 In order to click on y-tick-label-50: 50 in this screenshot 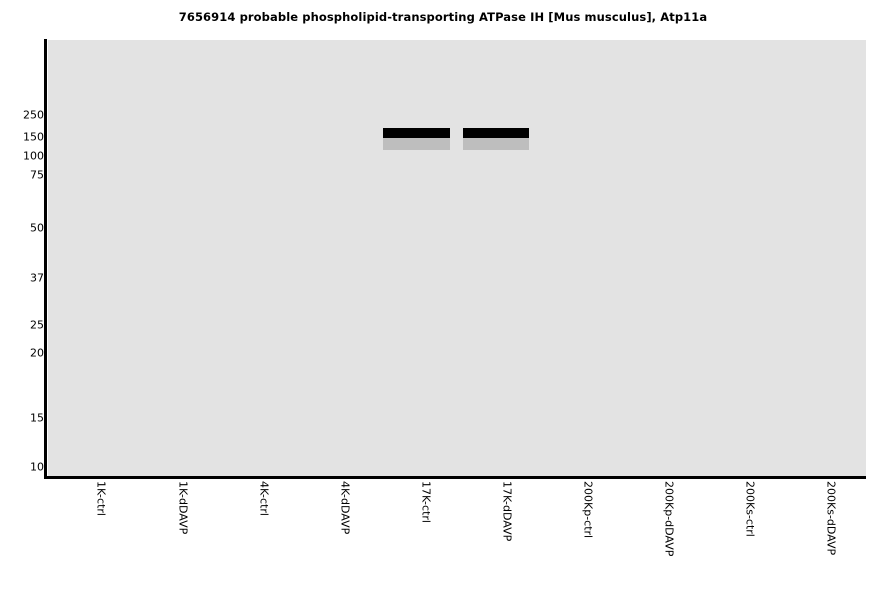, I will do `click(37, 228)`.